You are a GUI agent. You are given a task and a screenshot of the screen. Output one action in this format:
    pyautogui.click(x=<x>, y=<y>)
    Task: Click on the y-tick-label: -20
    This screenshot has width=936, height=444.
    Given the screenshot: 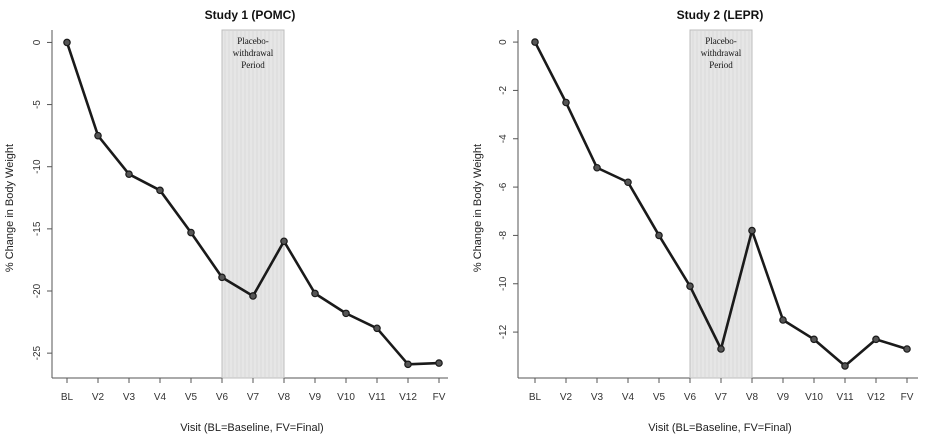 What is the action you would take?
    pyautogui.click(x=37, y=290)
    